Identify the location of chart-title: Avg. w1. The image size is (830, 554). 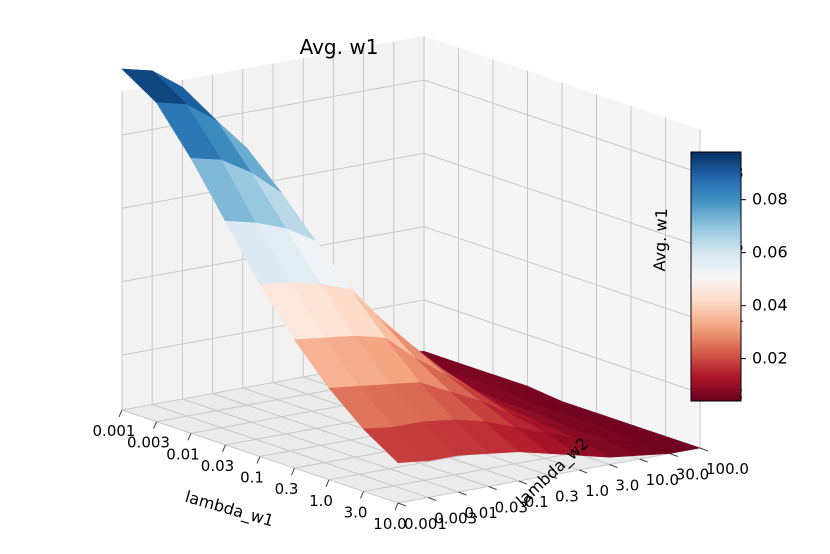
(339, 47).